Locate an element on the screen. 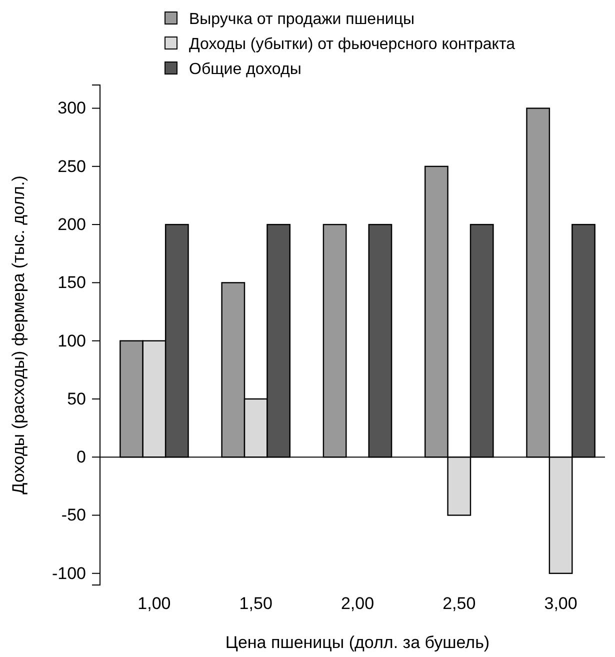 This screenshot has height=657, width=615. x-tick-label: 2,00 is located at coordinates (357, 604).